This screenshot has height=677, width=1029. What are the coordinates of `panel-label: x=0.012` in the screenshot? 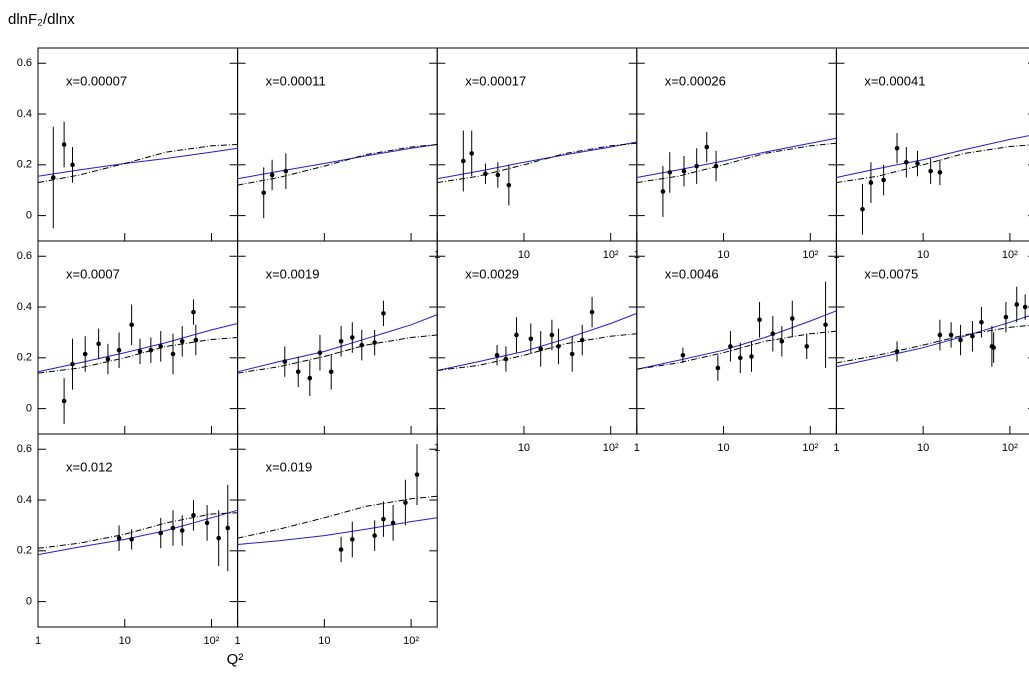 It's located at (89, 466).